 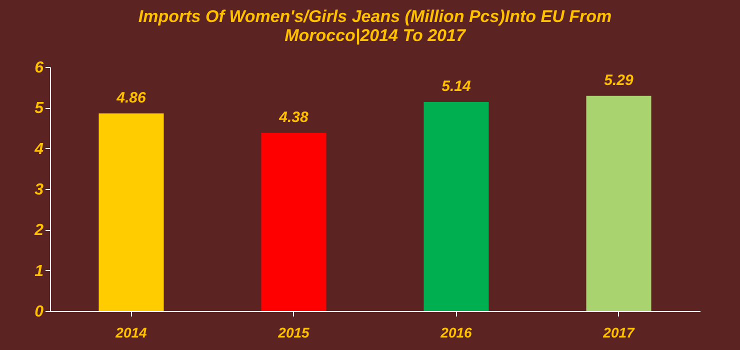 I want to click on data-label: 4.38, so click(x=293, y=117).